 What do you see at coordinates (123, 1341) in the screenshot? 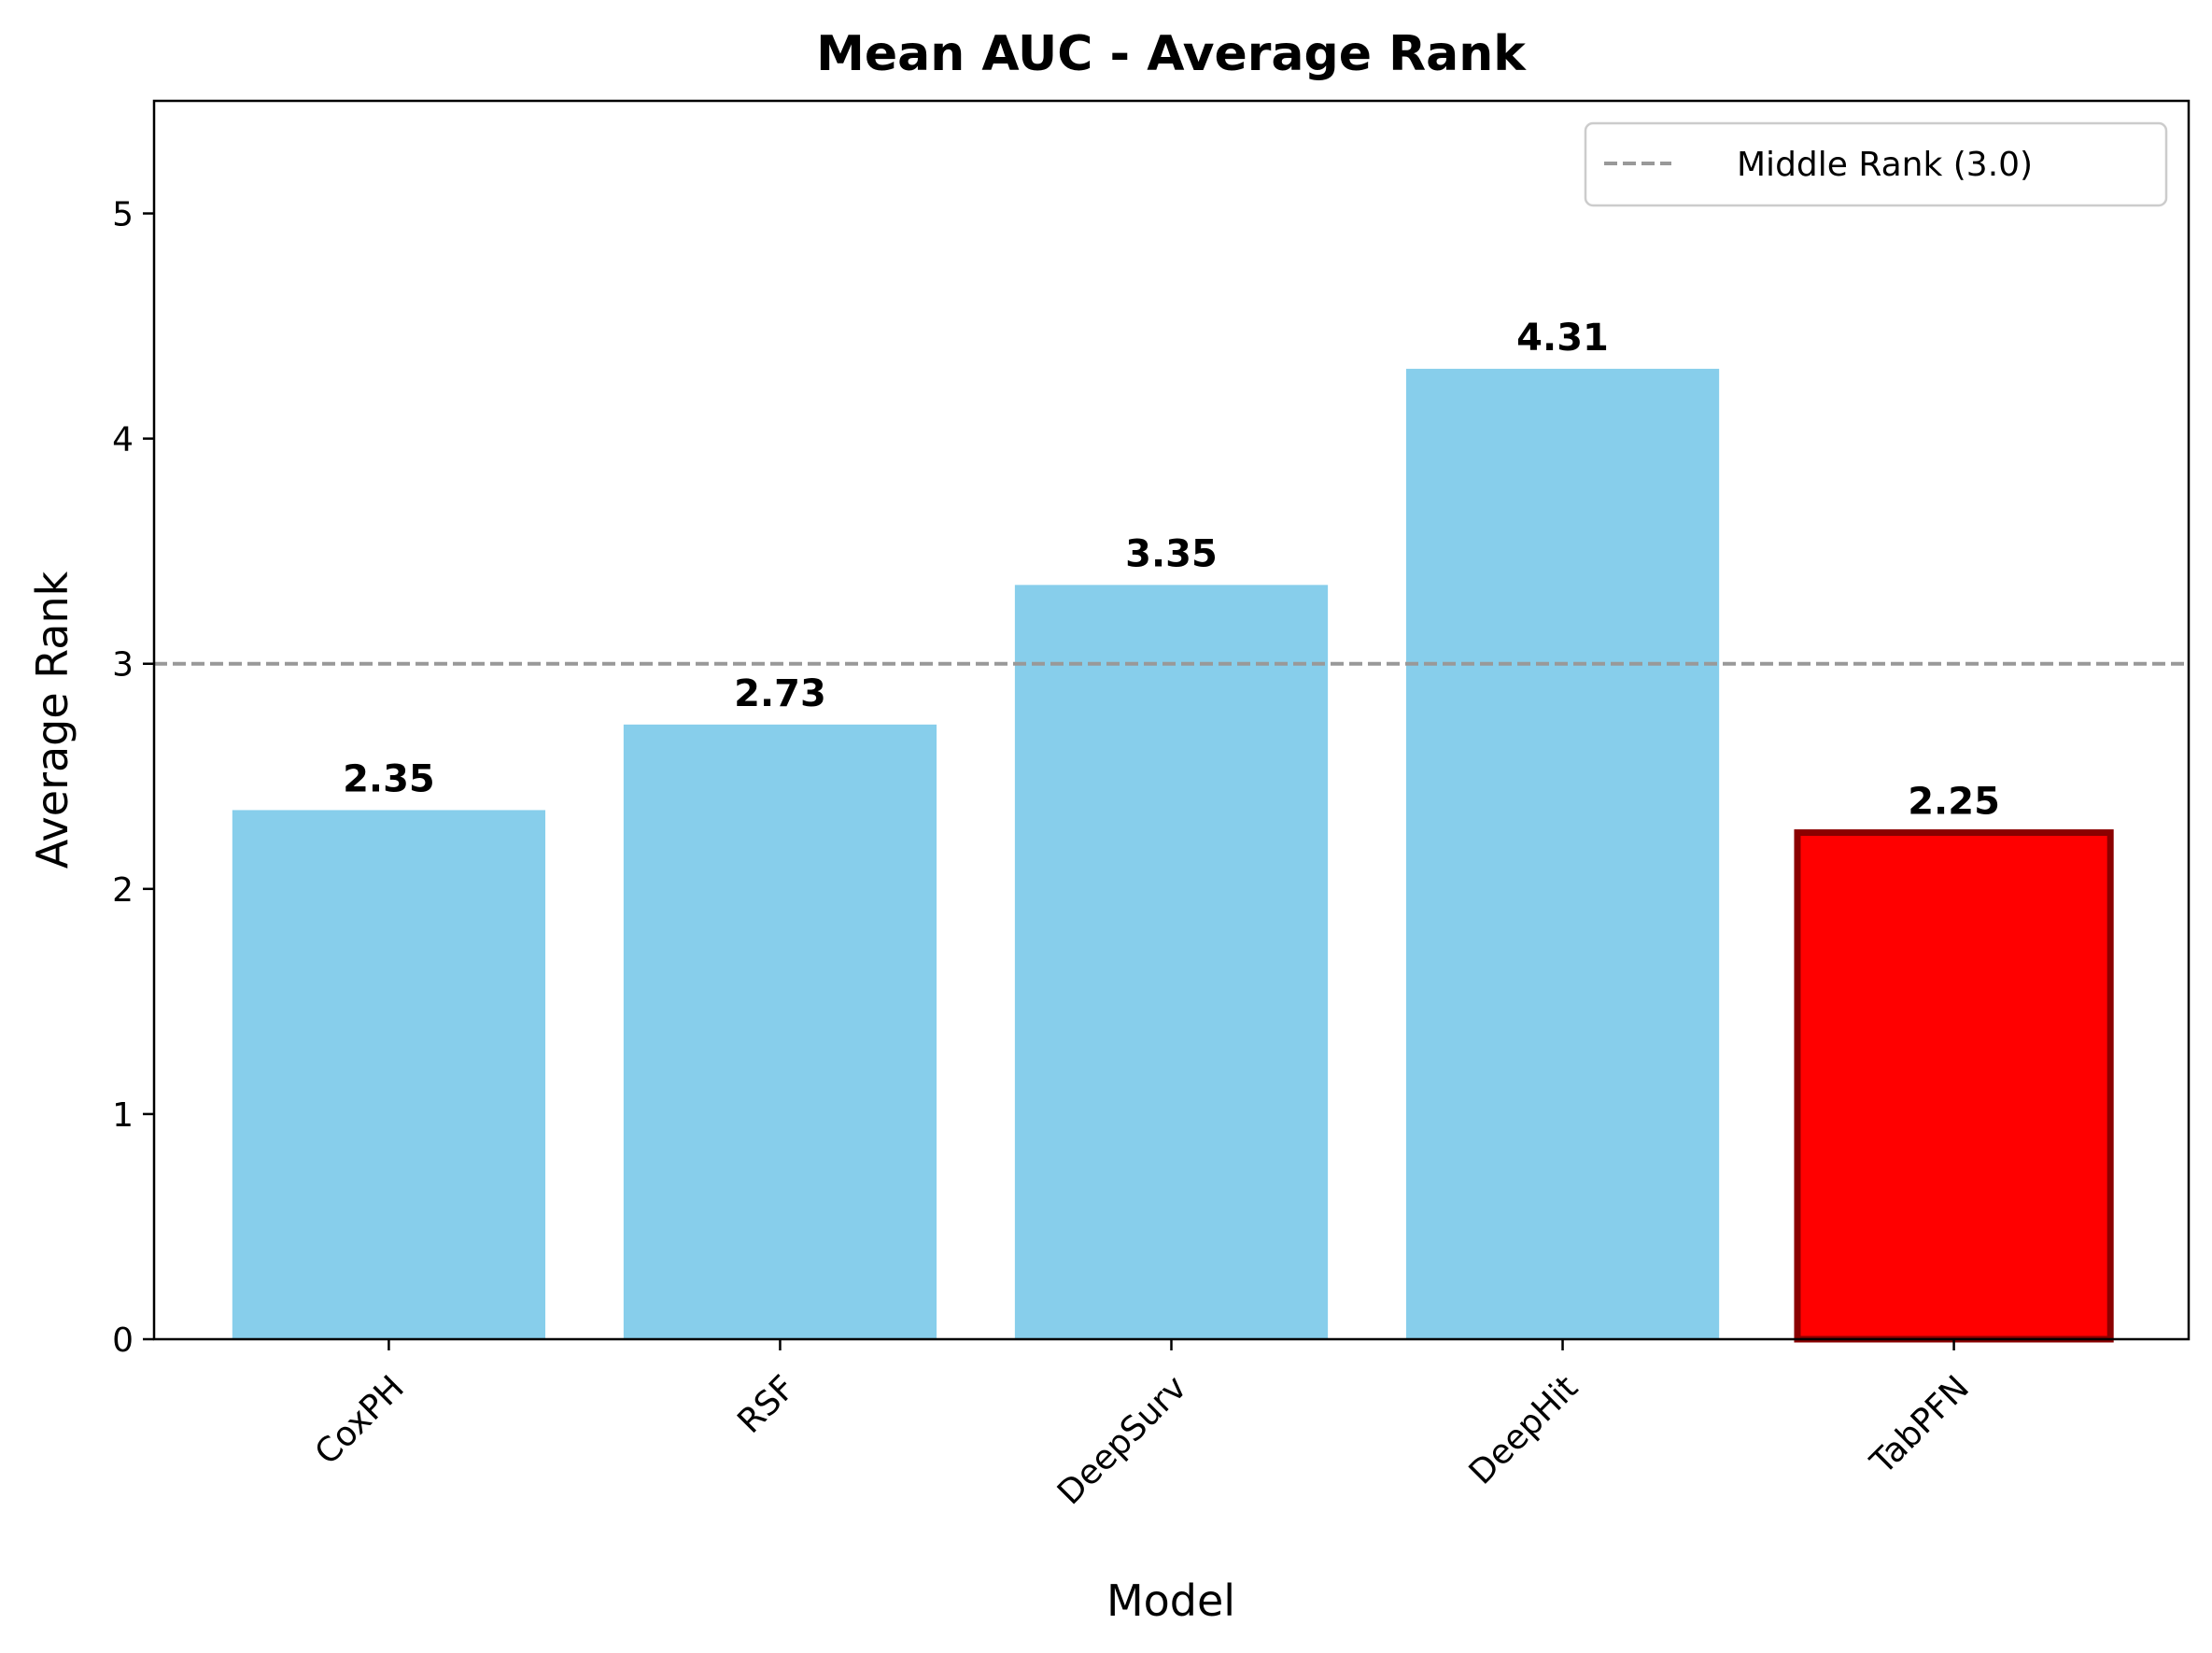
I see `y-tick-label: 0` at bounding box center [123, 1341].